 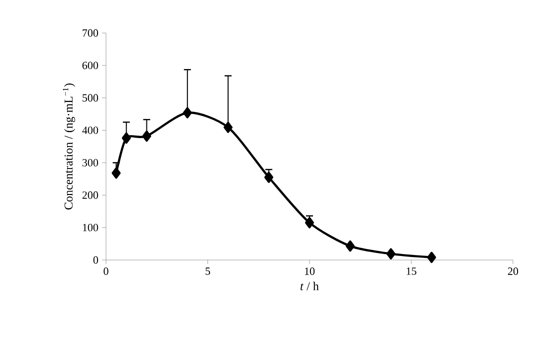 I want to click on y-tick-label: 700, so click(x=90, y=33).